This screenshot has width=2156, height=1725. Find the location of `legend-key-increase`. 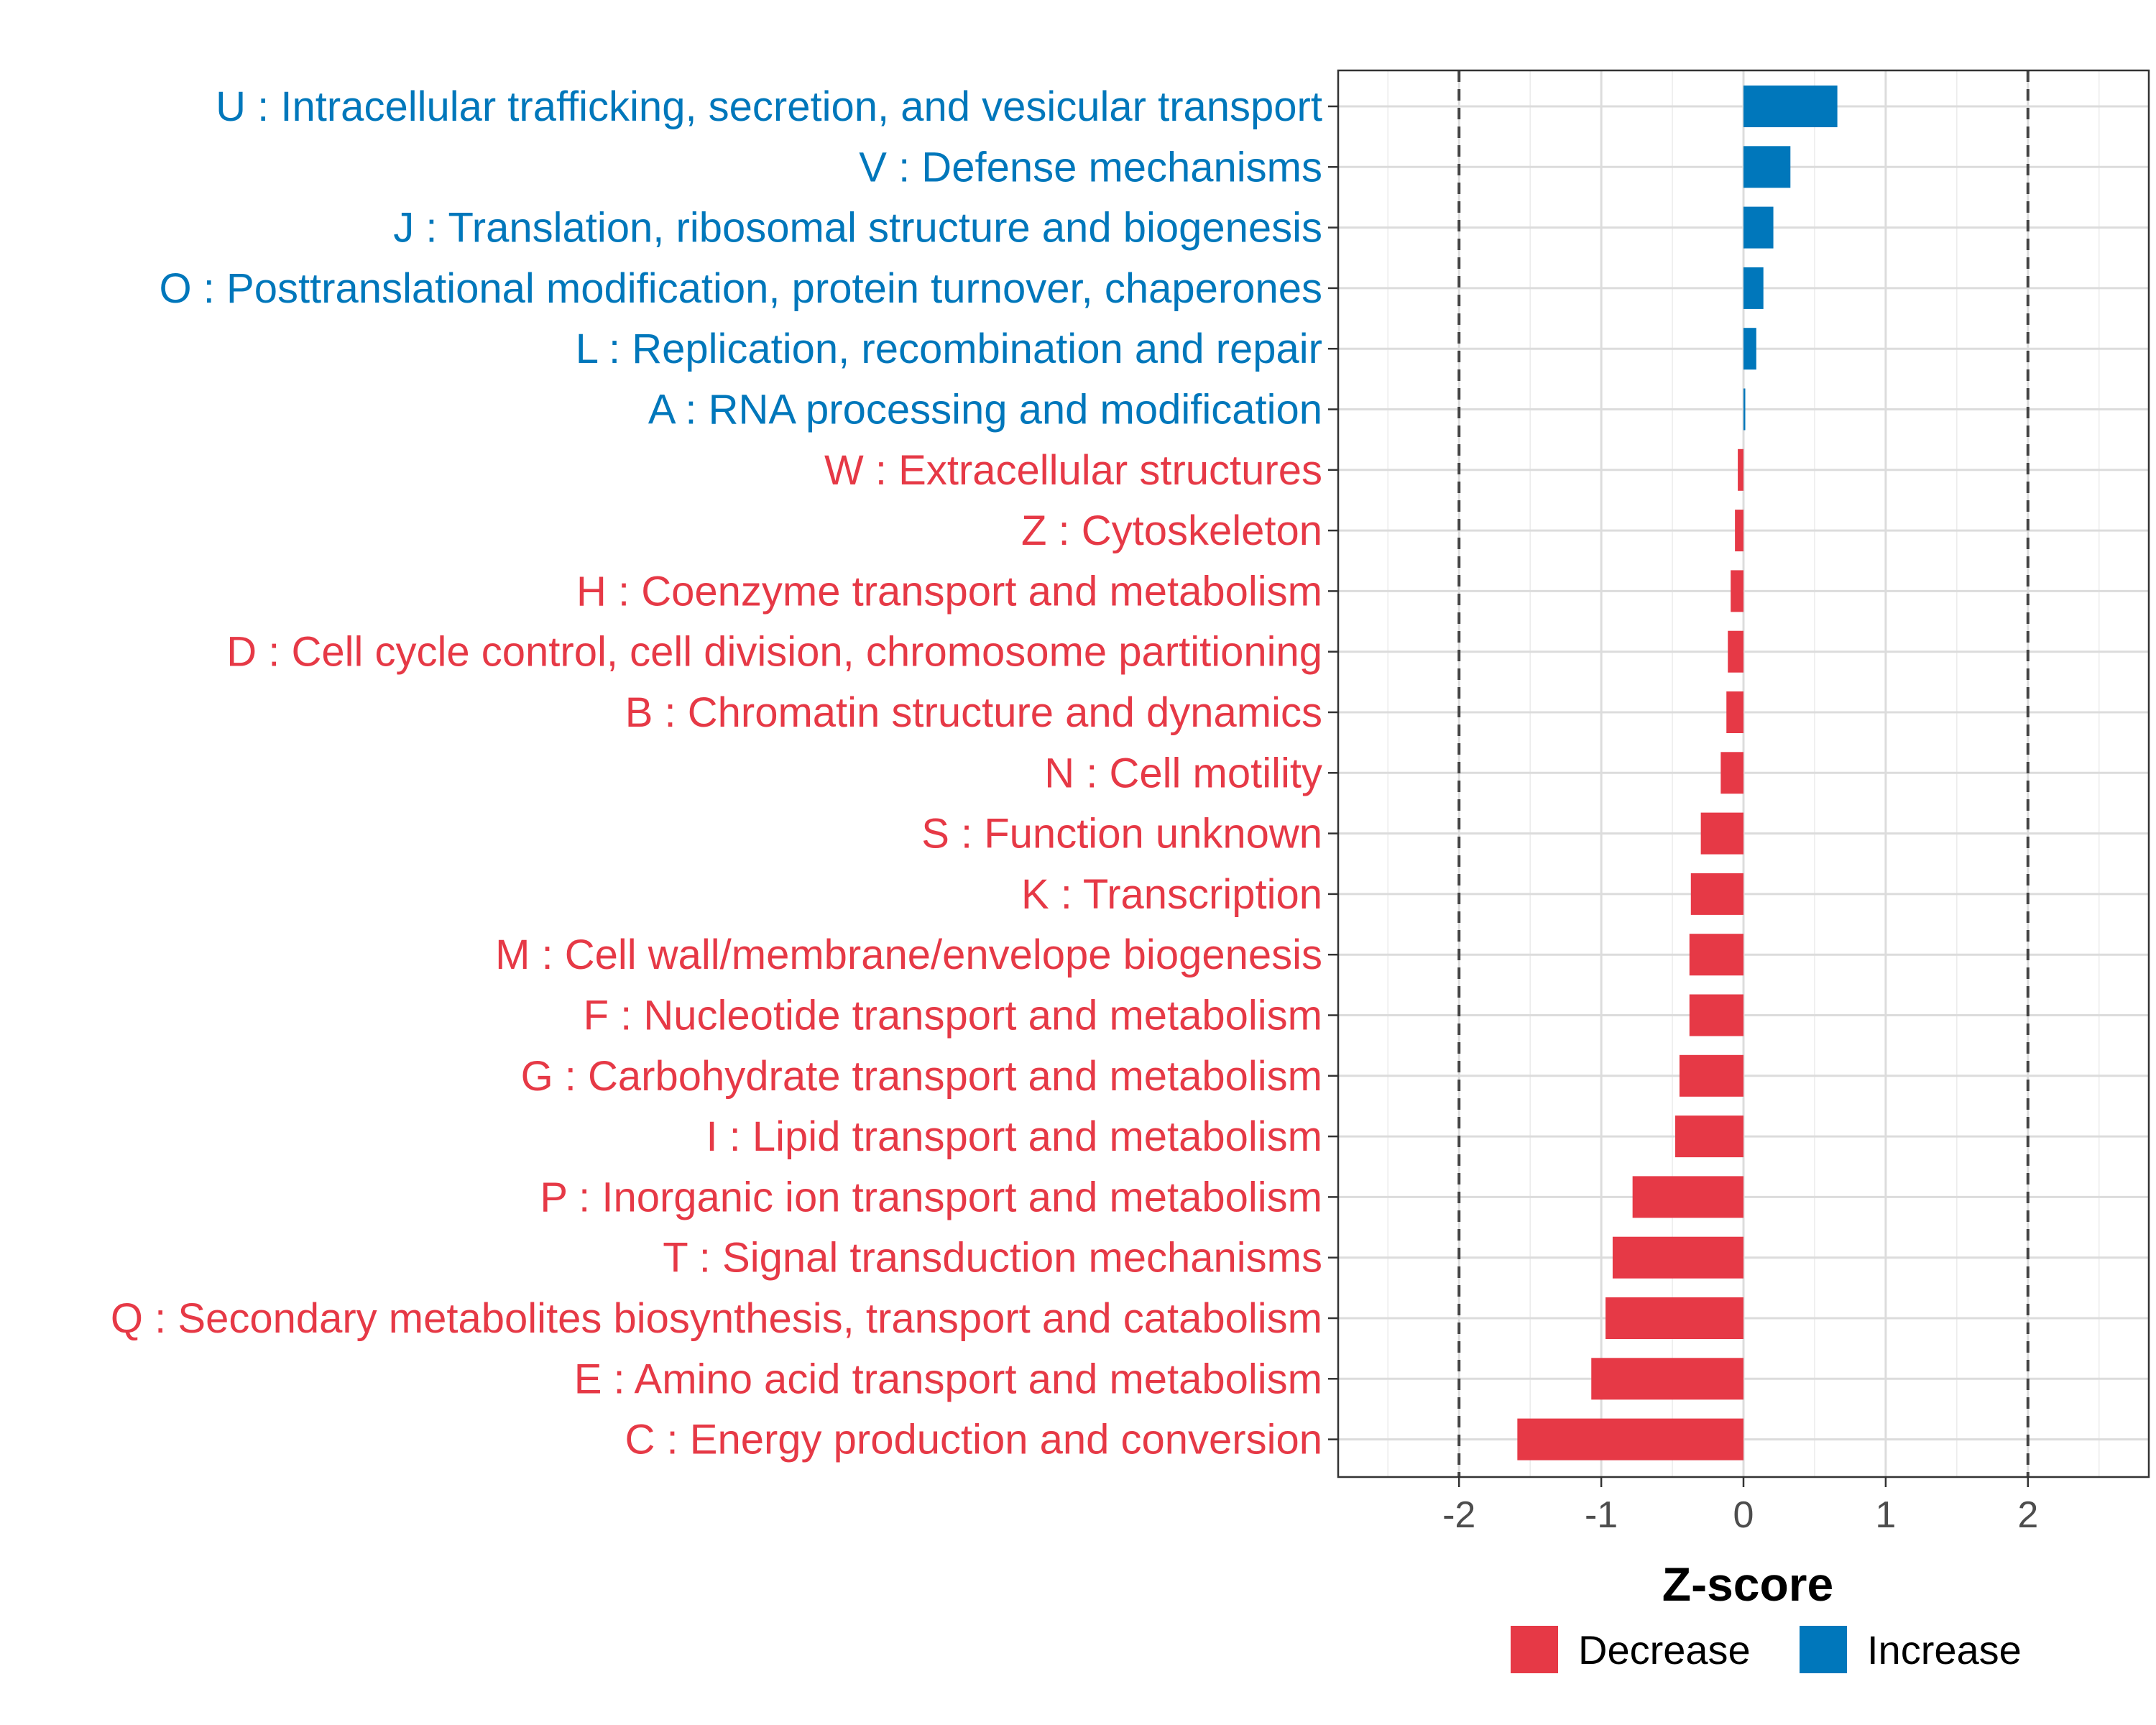

legend-key-increase is located at coordinates (1824, 1649).